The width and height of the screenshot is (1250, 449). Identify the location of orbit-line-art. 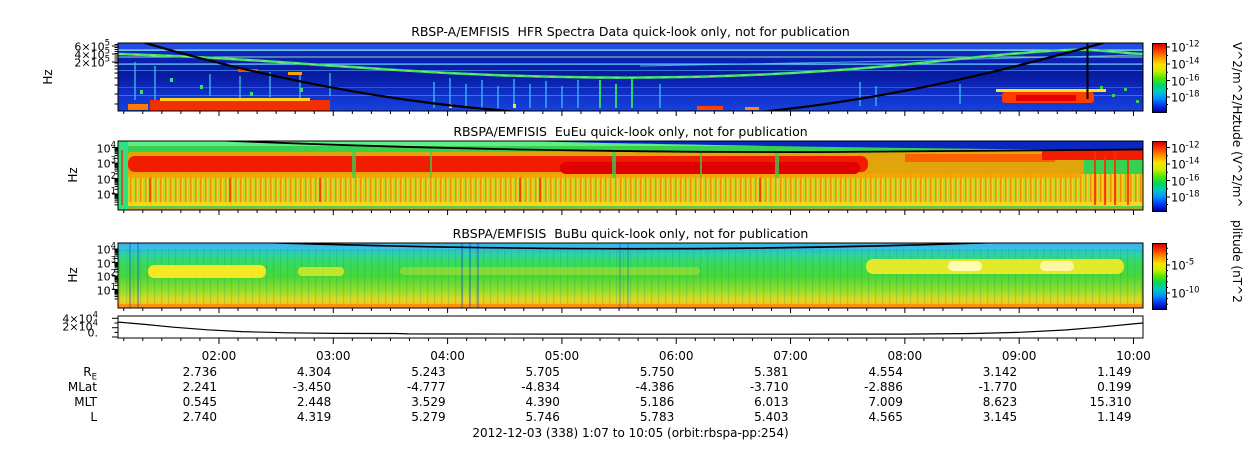
(630, 328).